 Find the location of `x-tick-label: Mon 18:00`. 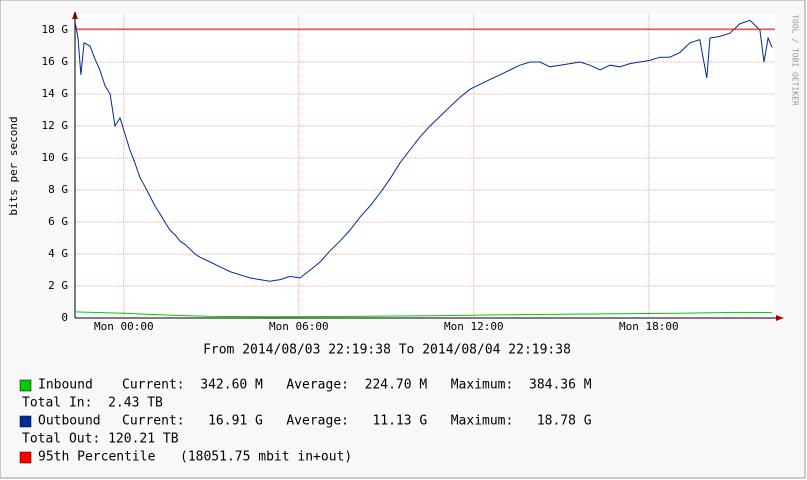

x-tick-label: Mon 18:00 is located at coordinates (649, 326).